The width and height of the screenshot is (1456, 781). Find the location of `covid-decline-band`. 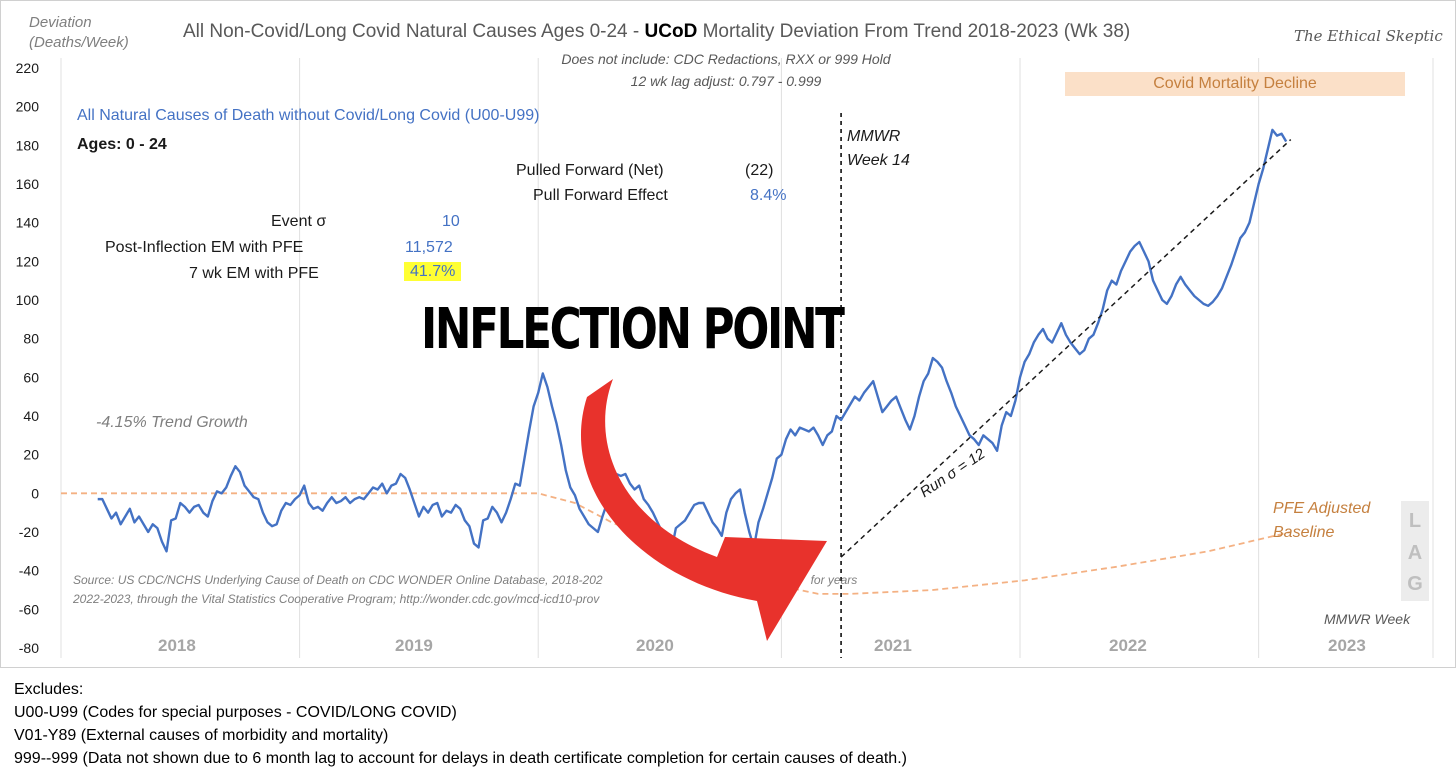

covid-decline-band is located at coordinates (1235, 84).